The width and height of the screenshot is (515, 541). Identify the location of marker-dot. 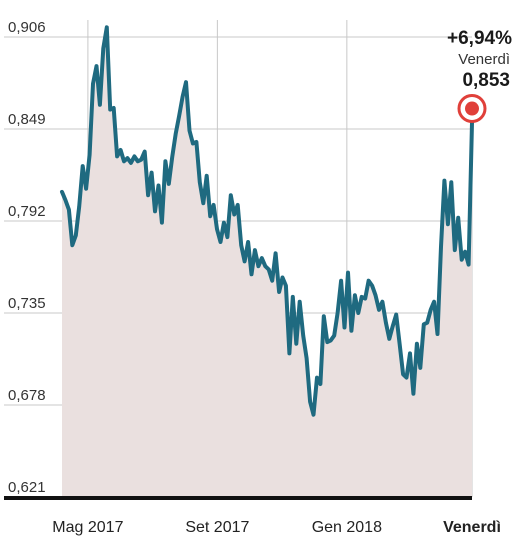
(472, 108).